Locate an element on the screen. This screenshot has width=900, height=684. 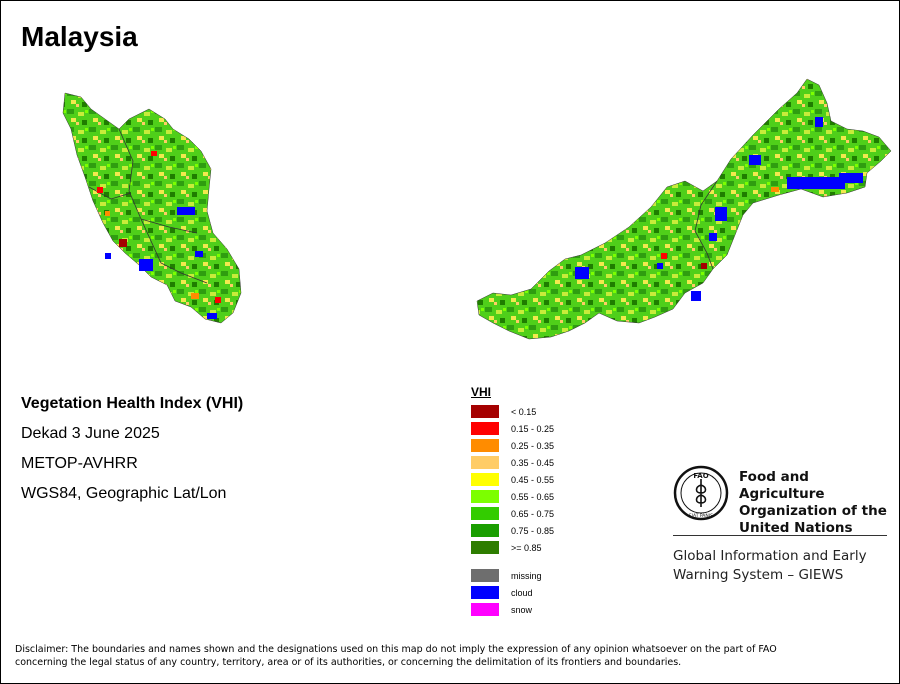
legend-special: missing cloud snow is located at coordinates (512, 592).